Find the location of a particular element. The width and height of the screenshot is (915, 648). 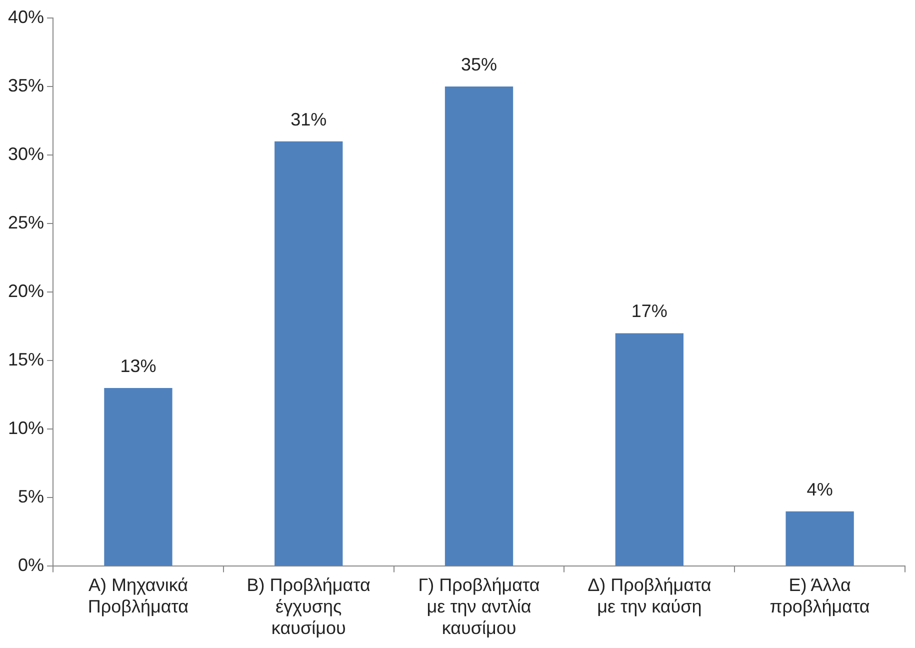

x-tick-label: Β) Προβλήματα έγχυσης καυσίμου is located at coordinates (308, 606).